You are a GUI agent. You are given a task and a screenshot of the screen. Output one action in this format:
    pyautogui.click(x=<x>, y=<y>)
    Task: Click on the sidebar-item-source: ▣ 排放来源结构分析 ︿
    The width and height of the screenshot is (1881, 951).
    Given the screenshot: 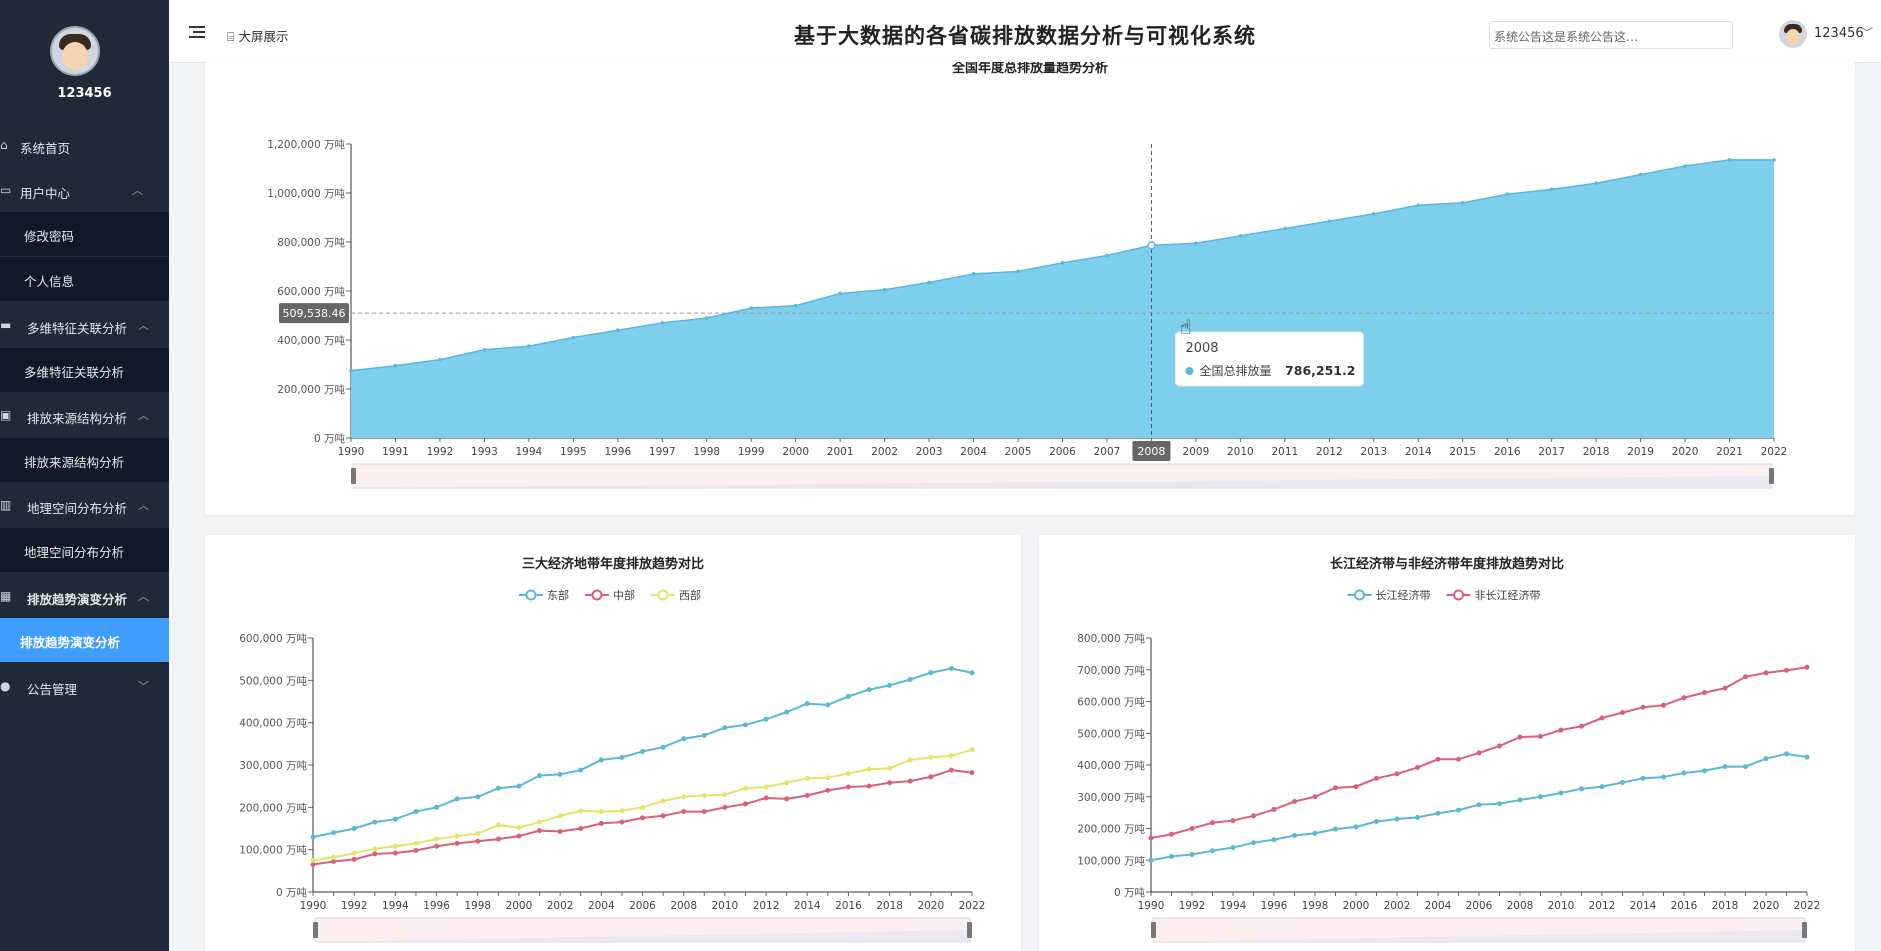 What is the action you would take?
    pyautogui.click(x=74, y=417)
    